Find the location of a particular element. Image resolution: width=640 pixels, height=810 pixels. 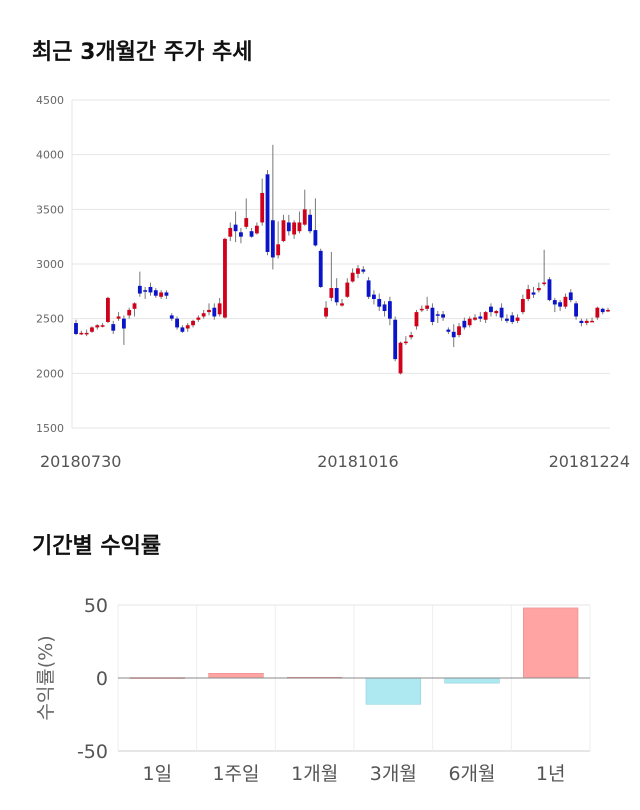

category-label: 6개월 is located at coordinates (471, 774).